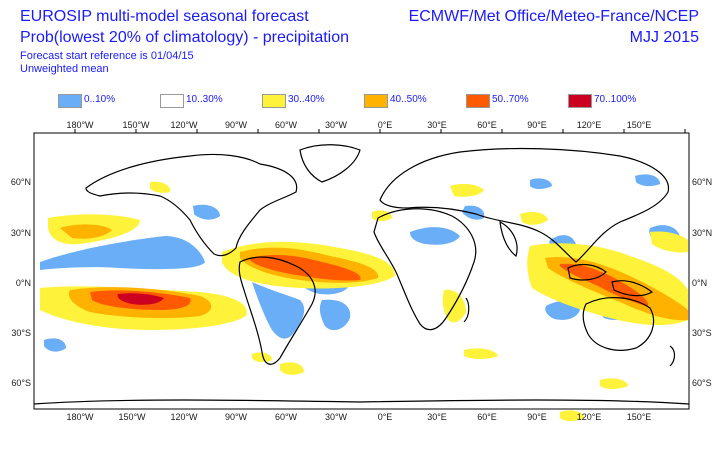  I want to click on lat-labels-right: 60°N 30°N 0°N 30°S 60°S, so click(702, 282).